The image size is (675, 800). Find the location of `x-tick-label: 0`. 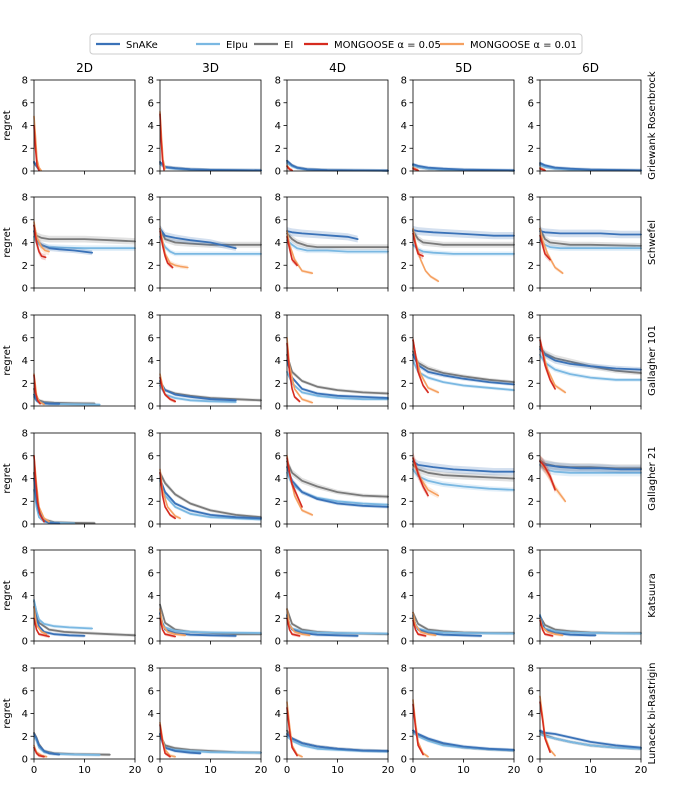

x-tick-label: 0 is located at coordinates (34, 770).